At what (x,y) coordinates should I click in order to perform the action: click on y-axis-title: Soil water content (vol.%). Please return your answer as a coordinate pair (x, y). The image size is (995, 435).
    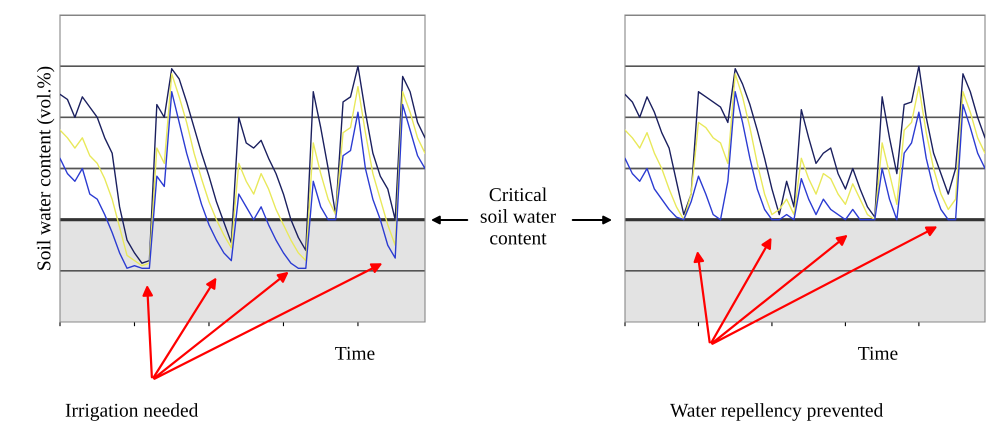
    Looking at the image, I should click on (45, 168).